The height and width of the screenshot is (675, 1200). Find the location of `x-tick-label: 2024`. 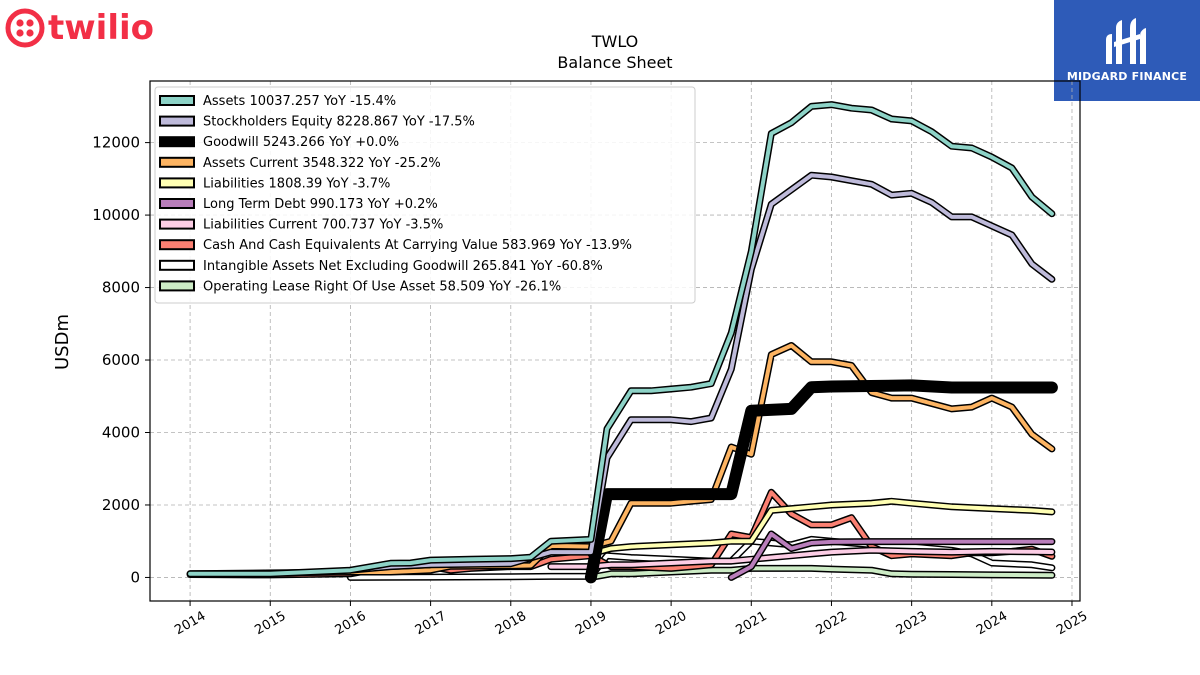

x-tick-label: 2024 is located at coordinates (992, 624).